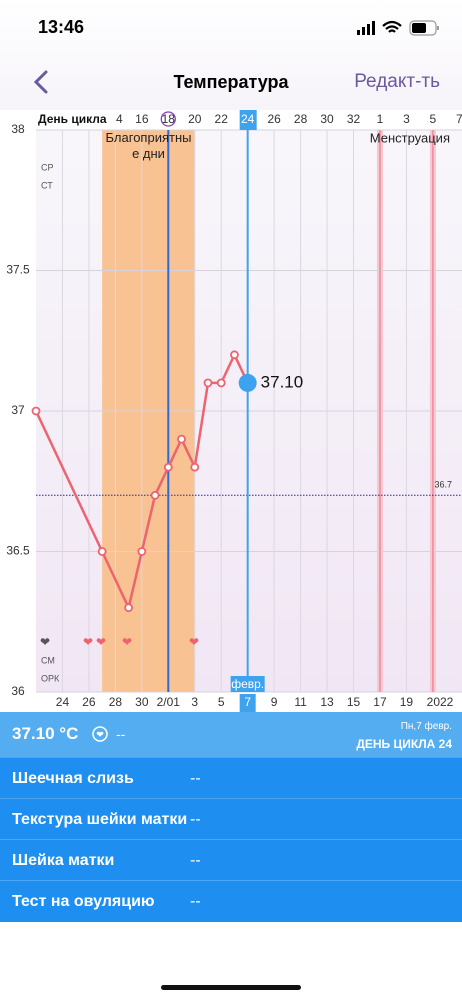  What do you see at coordinates (327, 702) in the screenshot?
I see `x-tick-label: 13` at bounding box center [327, 702].